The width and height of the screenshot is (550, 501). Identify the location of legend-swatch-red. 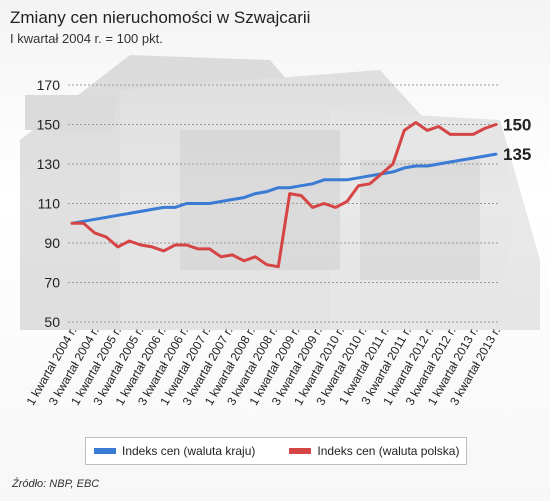
(300, 451).